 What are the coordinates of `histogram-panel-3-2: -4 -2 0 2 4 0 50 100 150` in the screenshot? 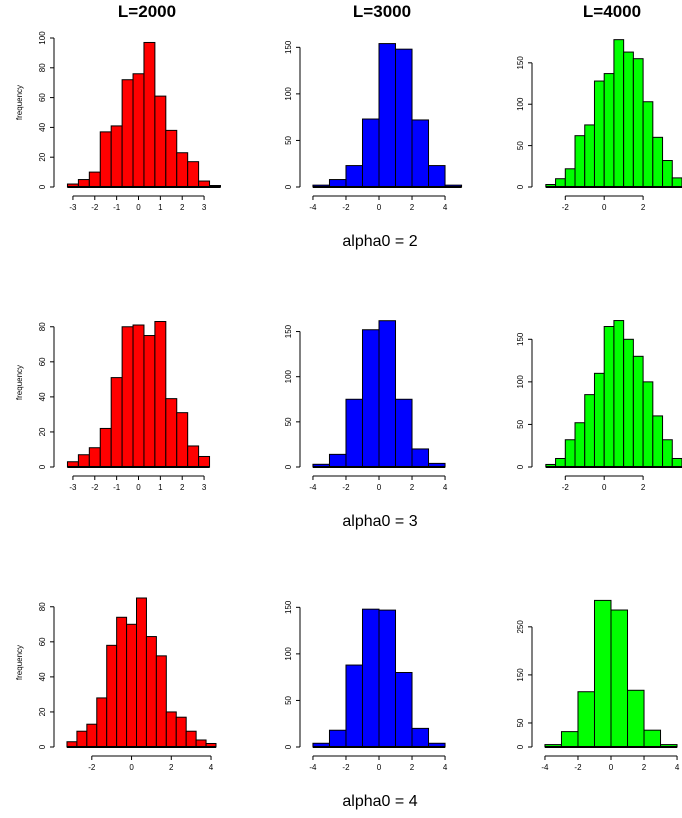 It's located at (366, 686).